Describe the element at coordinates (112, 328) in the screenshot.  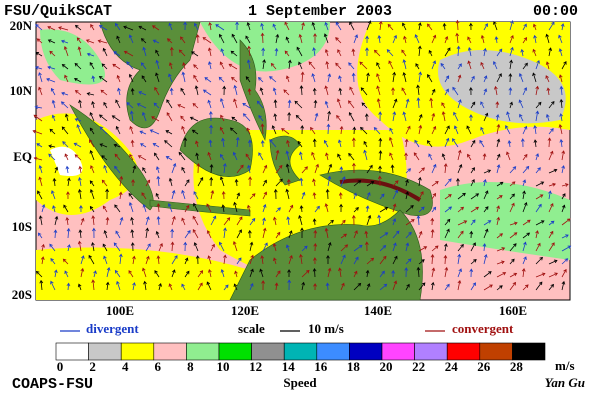
I see `legend-divergent: divergent` at that location.